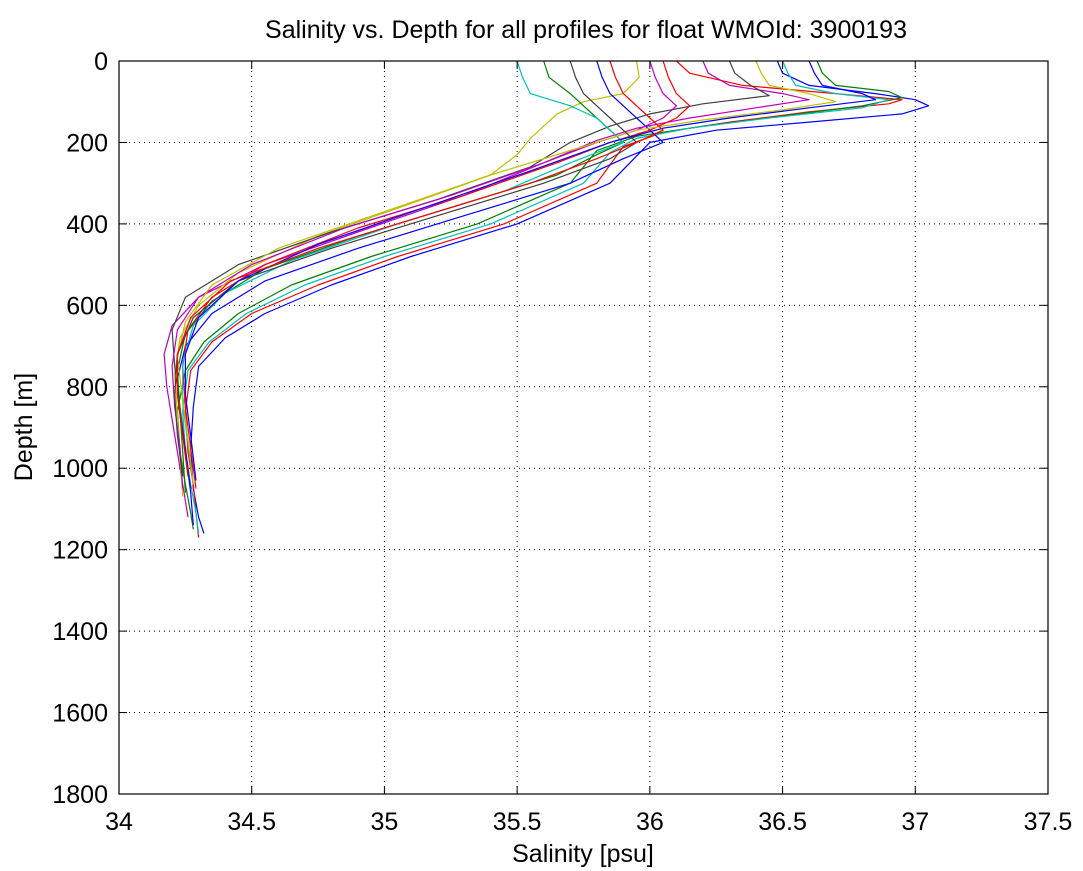 The height and width of the screenshot is (871, 1083). I want to click on y-tick-labels: 0 200 400 600 800 1000 1200 1400 1600 1800, so click(80, 428).